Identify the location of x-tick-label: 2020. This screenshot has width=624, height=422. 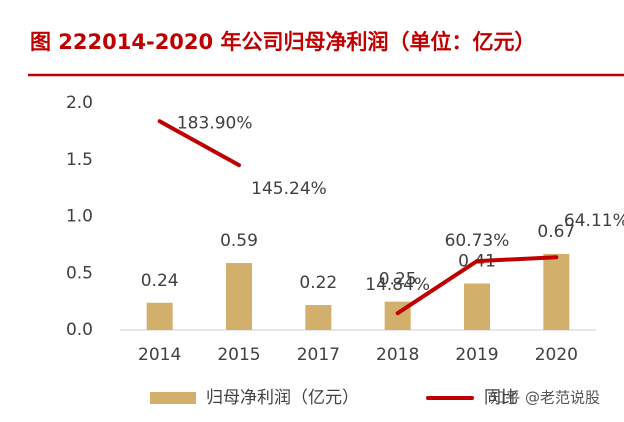
(556, 355).